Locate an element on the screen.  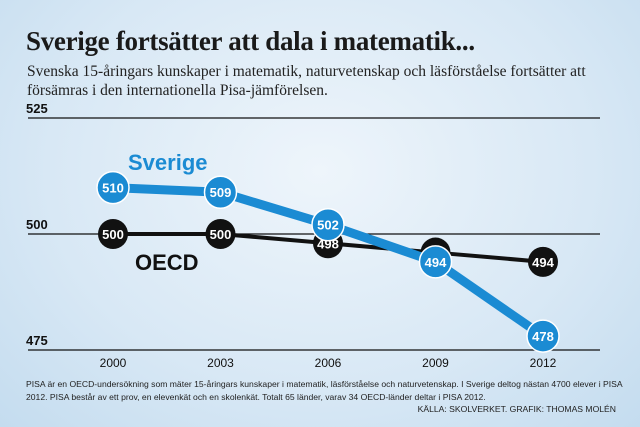
x-tick-label: 2006 is located at coordinates (328, 363).